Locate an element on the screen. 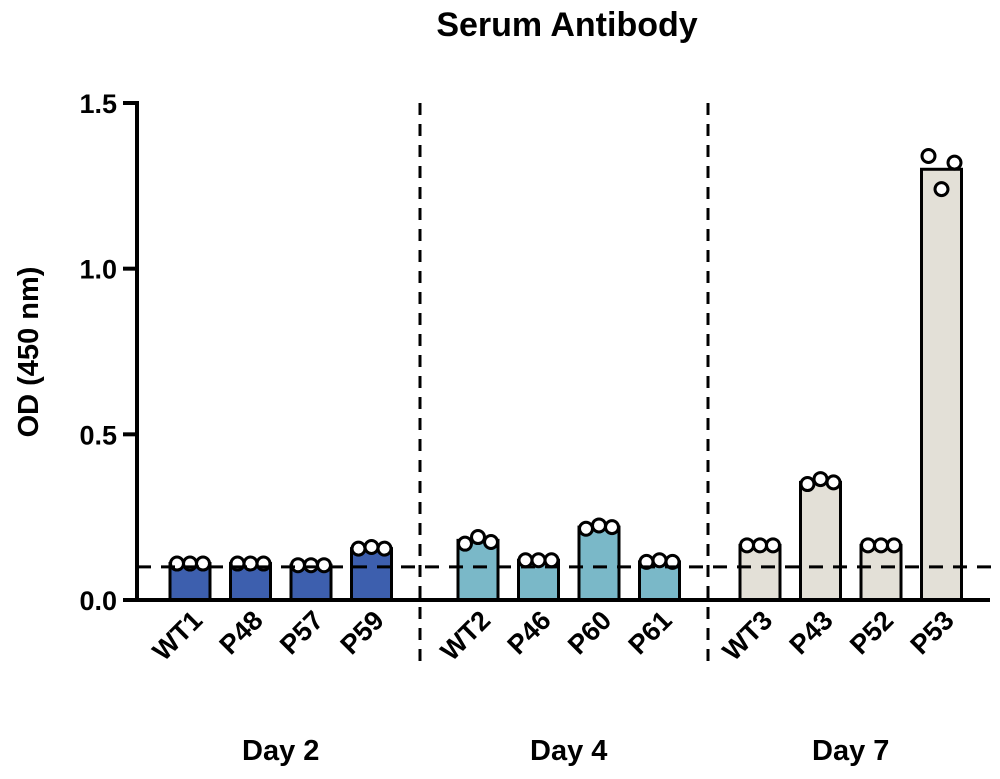  chart-title: Serum Antibody is located at coordinates (566, 25).